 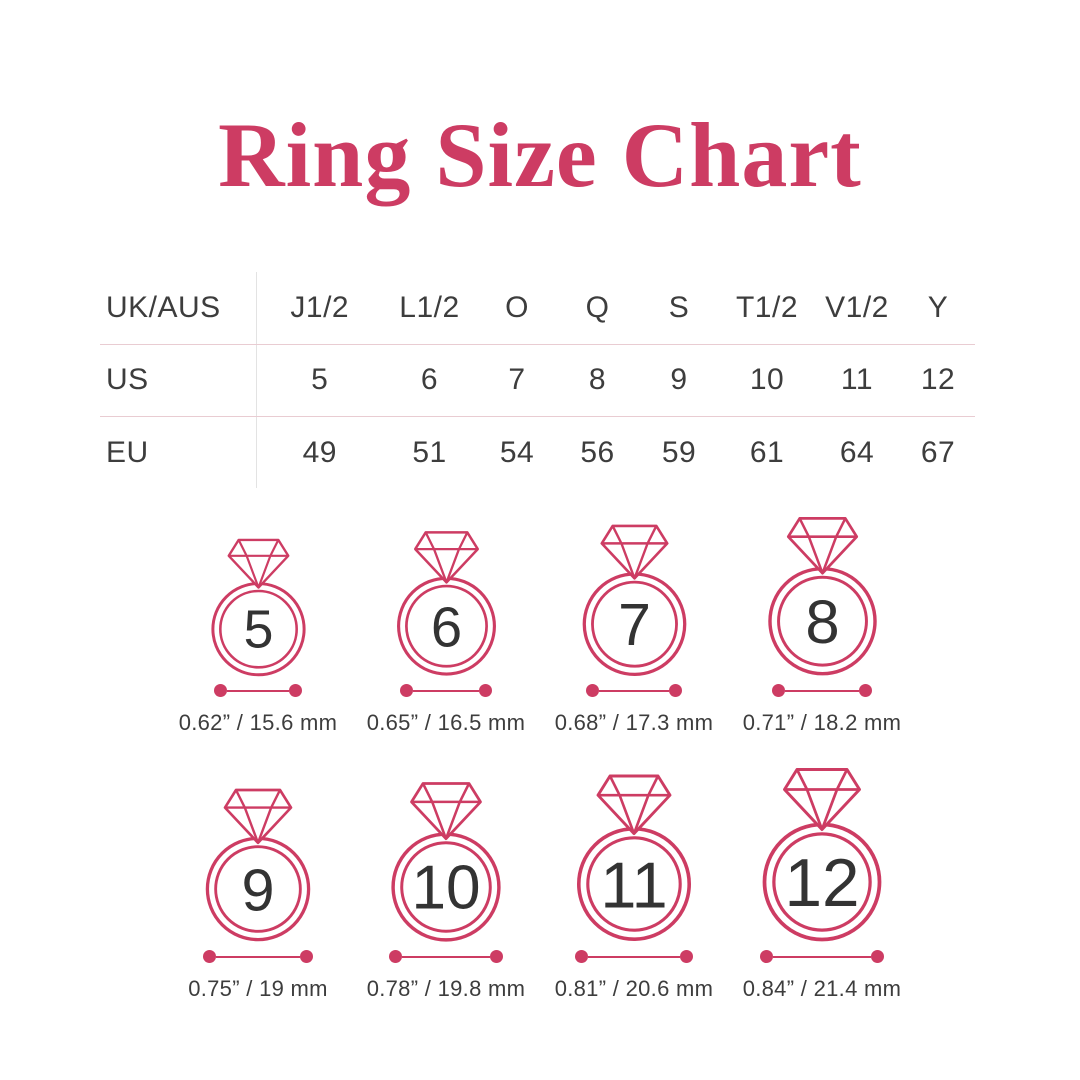 I want to click on ring-card: 9 0.75” / 19 mm, so click(x=258, y=879).